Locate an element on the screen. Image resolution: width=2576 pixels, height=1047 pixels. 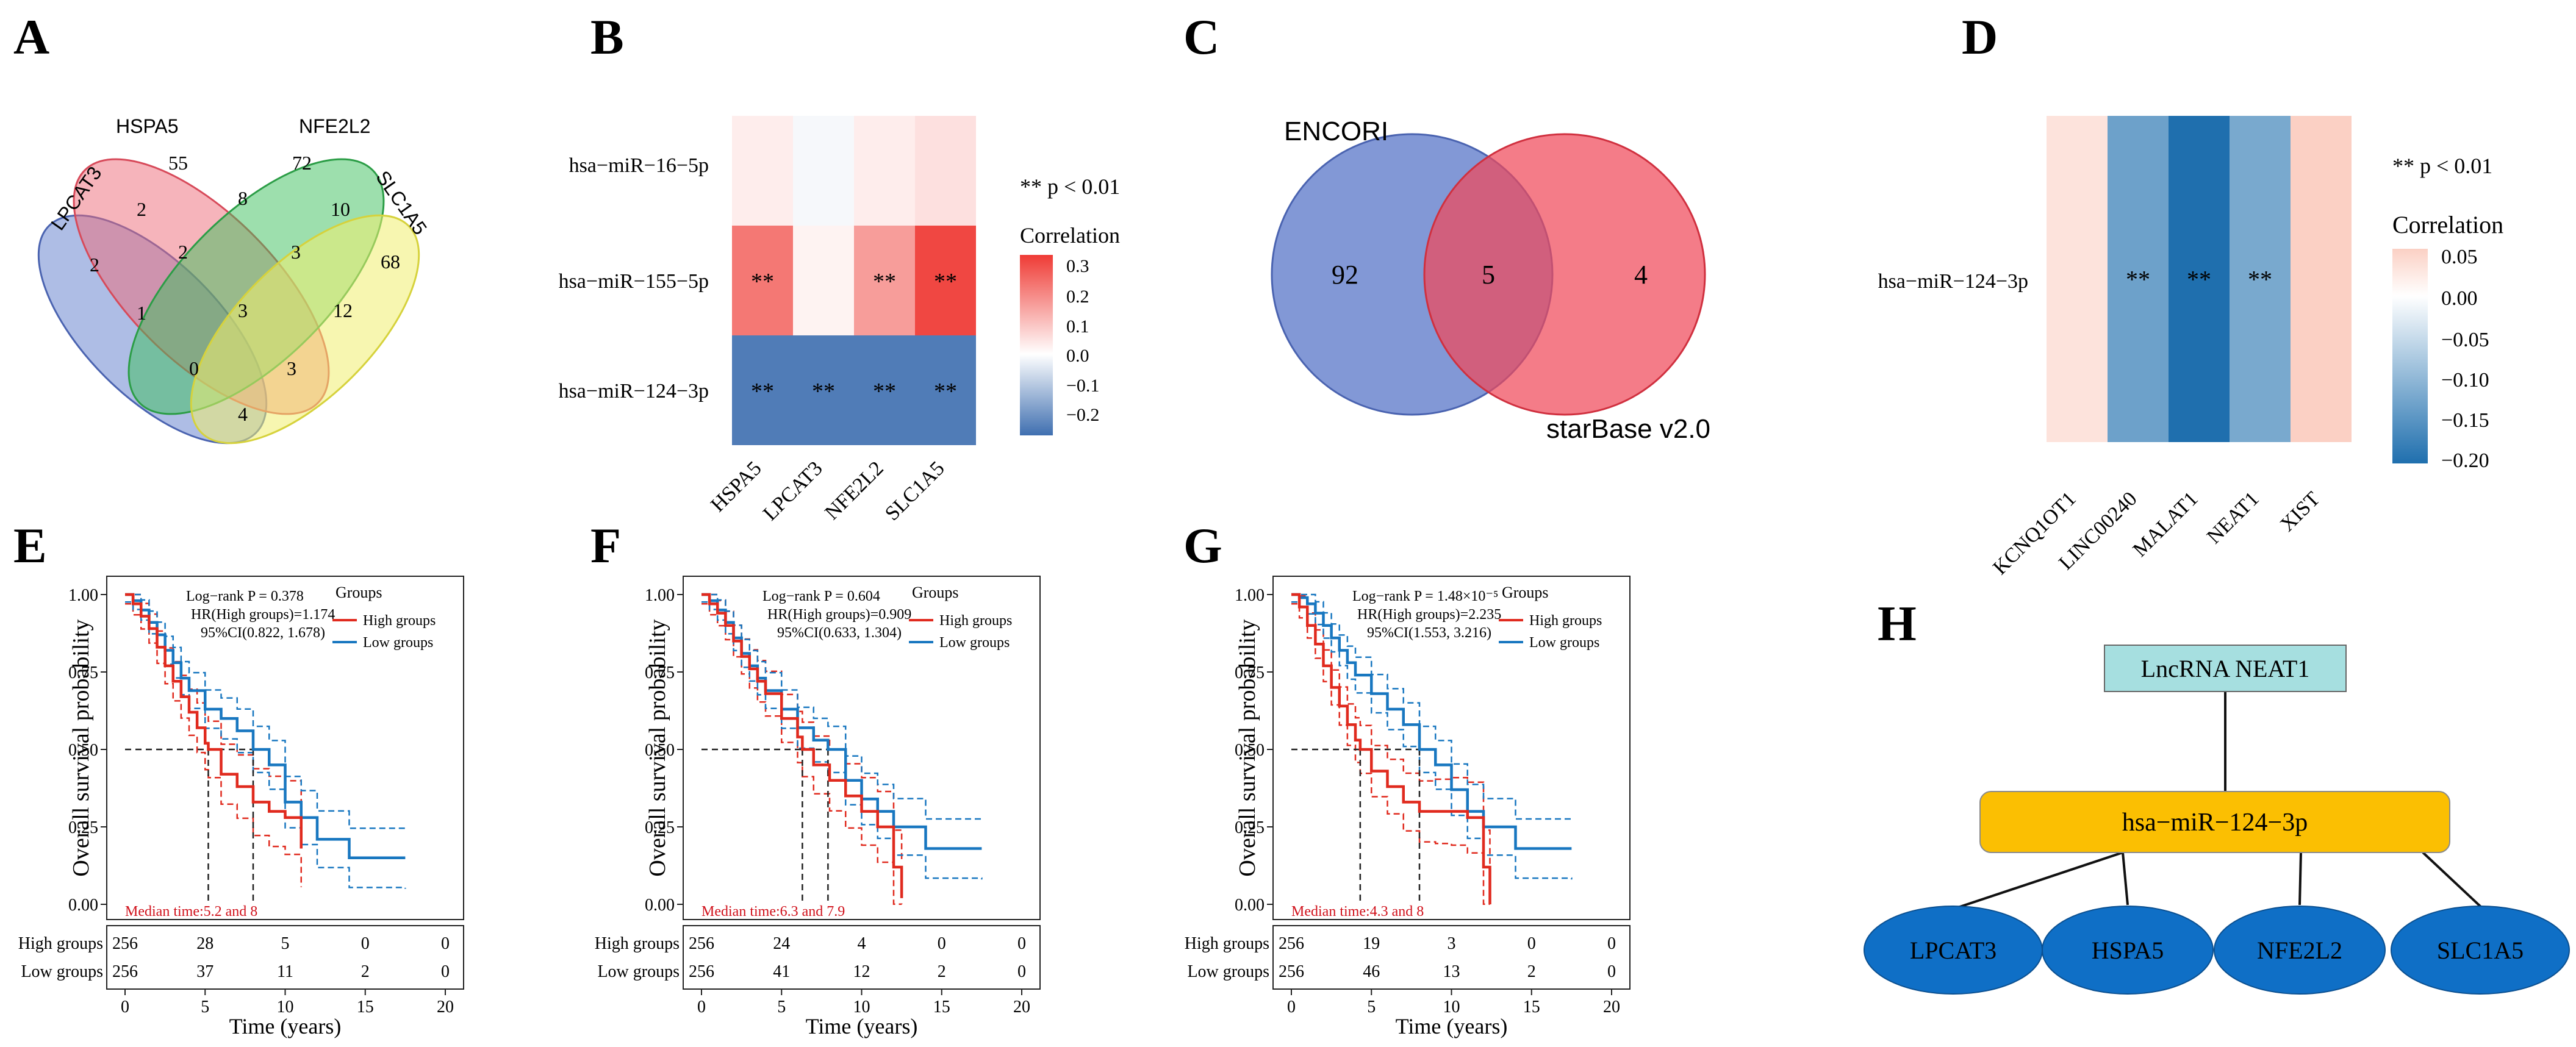
heatmap-b-legend-tick: −0.1 is located at coordinates (1083, 386).